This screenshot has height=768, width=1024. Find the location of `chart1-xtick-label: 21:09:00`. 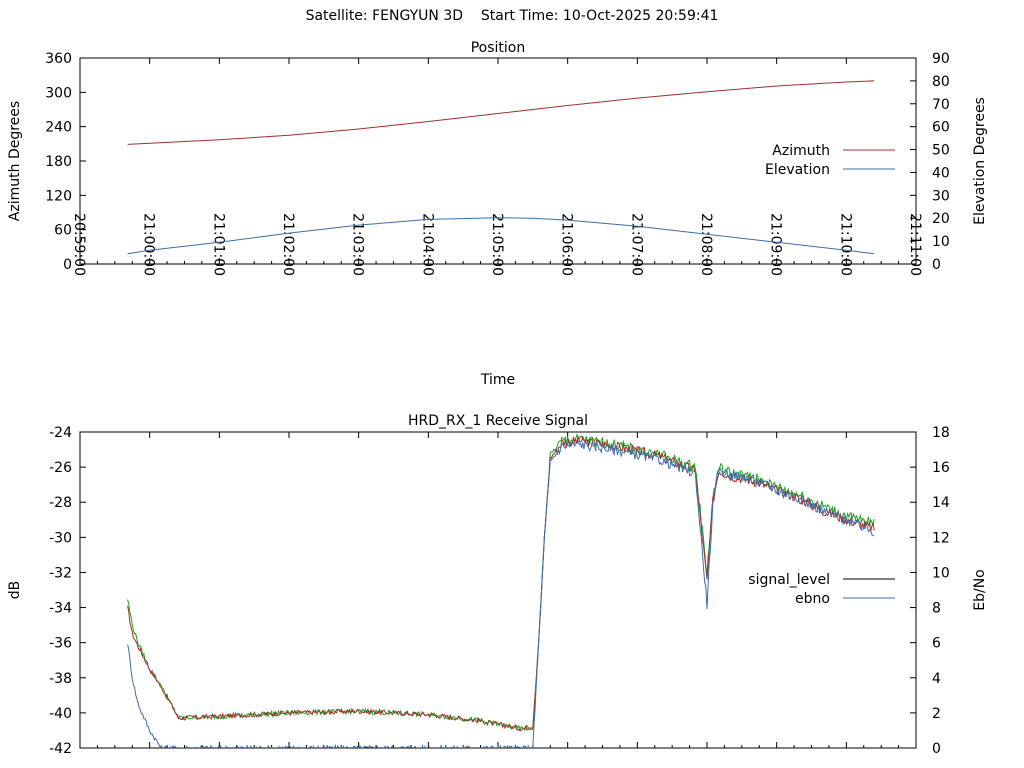

chart1-xtick-label: 21:09:00 is located at coordinates (776, 244).